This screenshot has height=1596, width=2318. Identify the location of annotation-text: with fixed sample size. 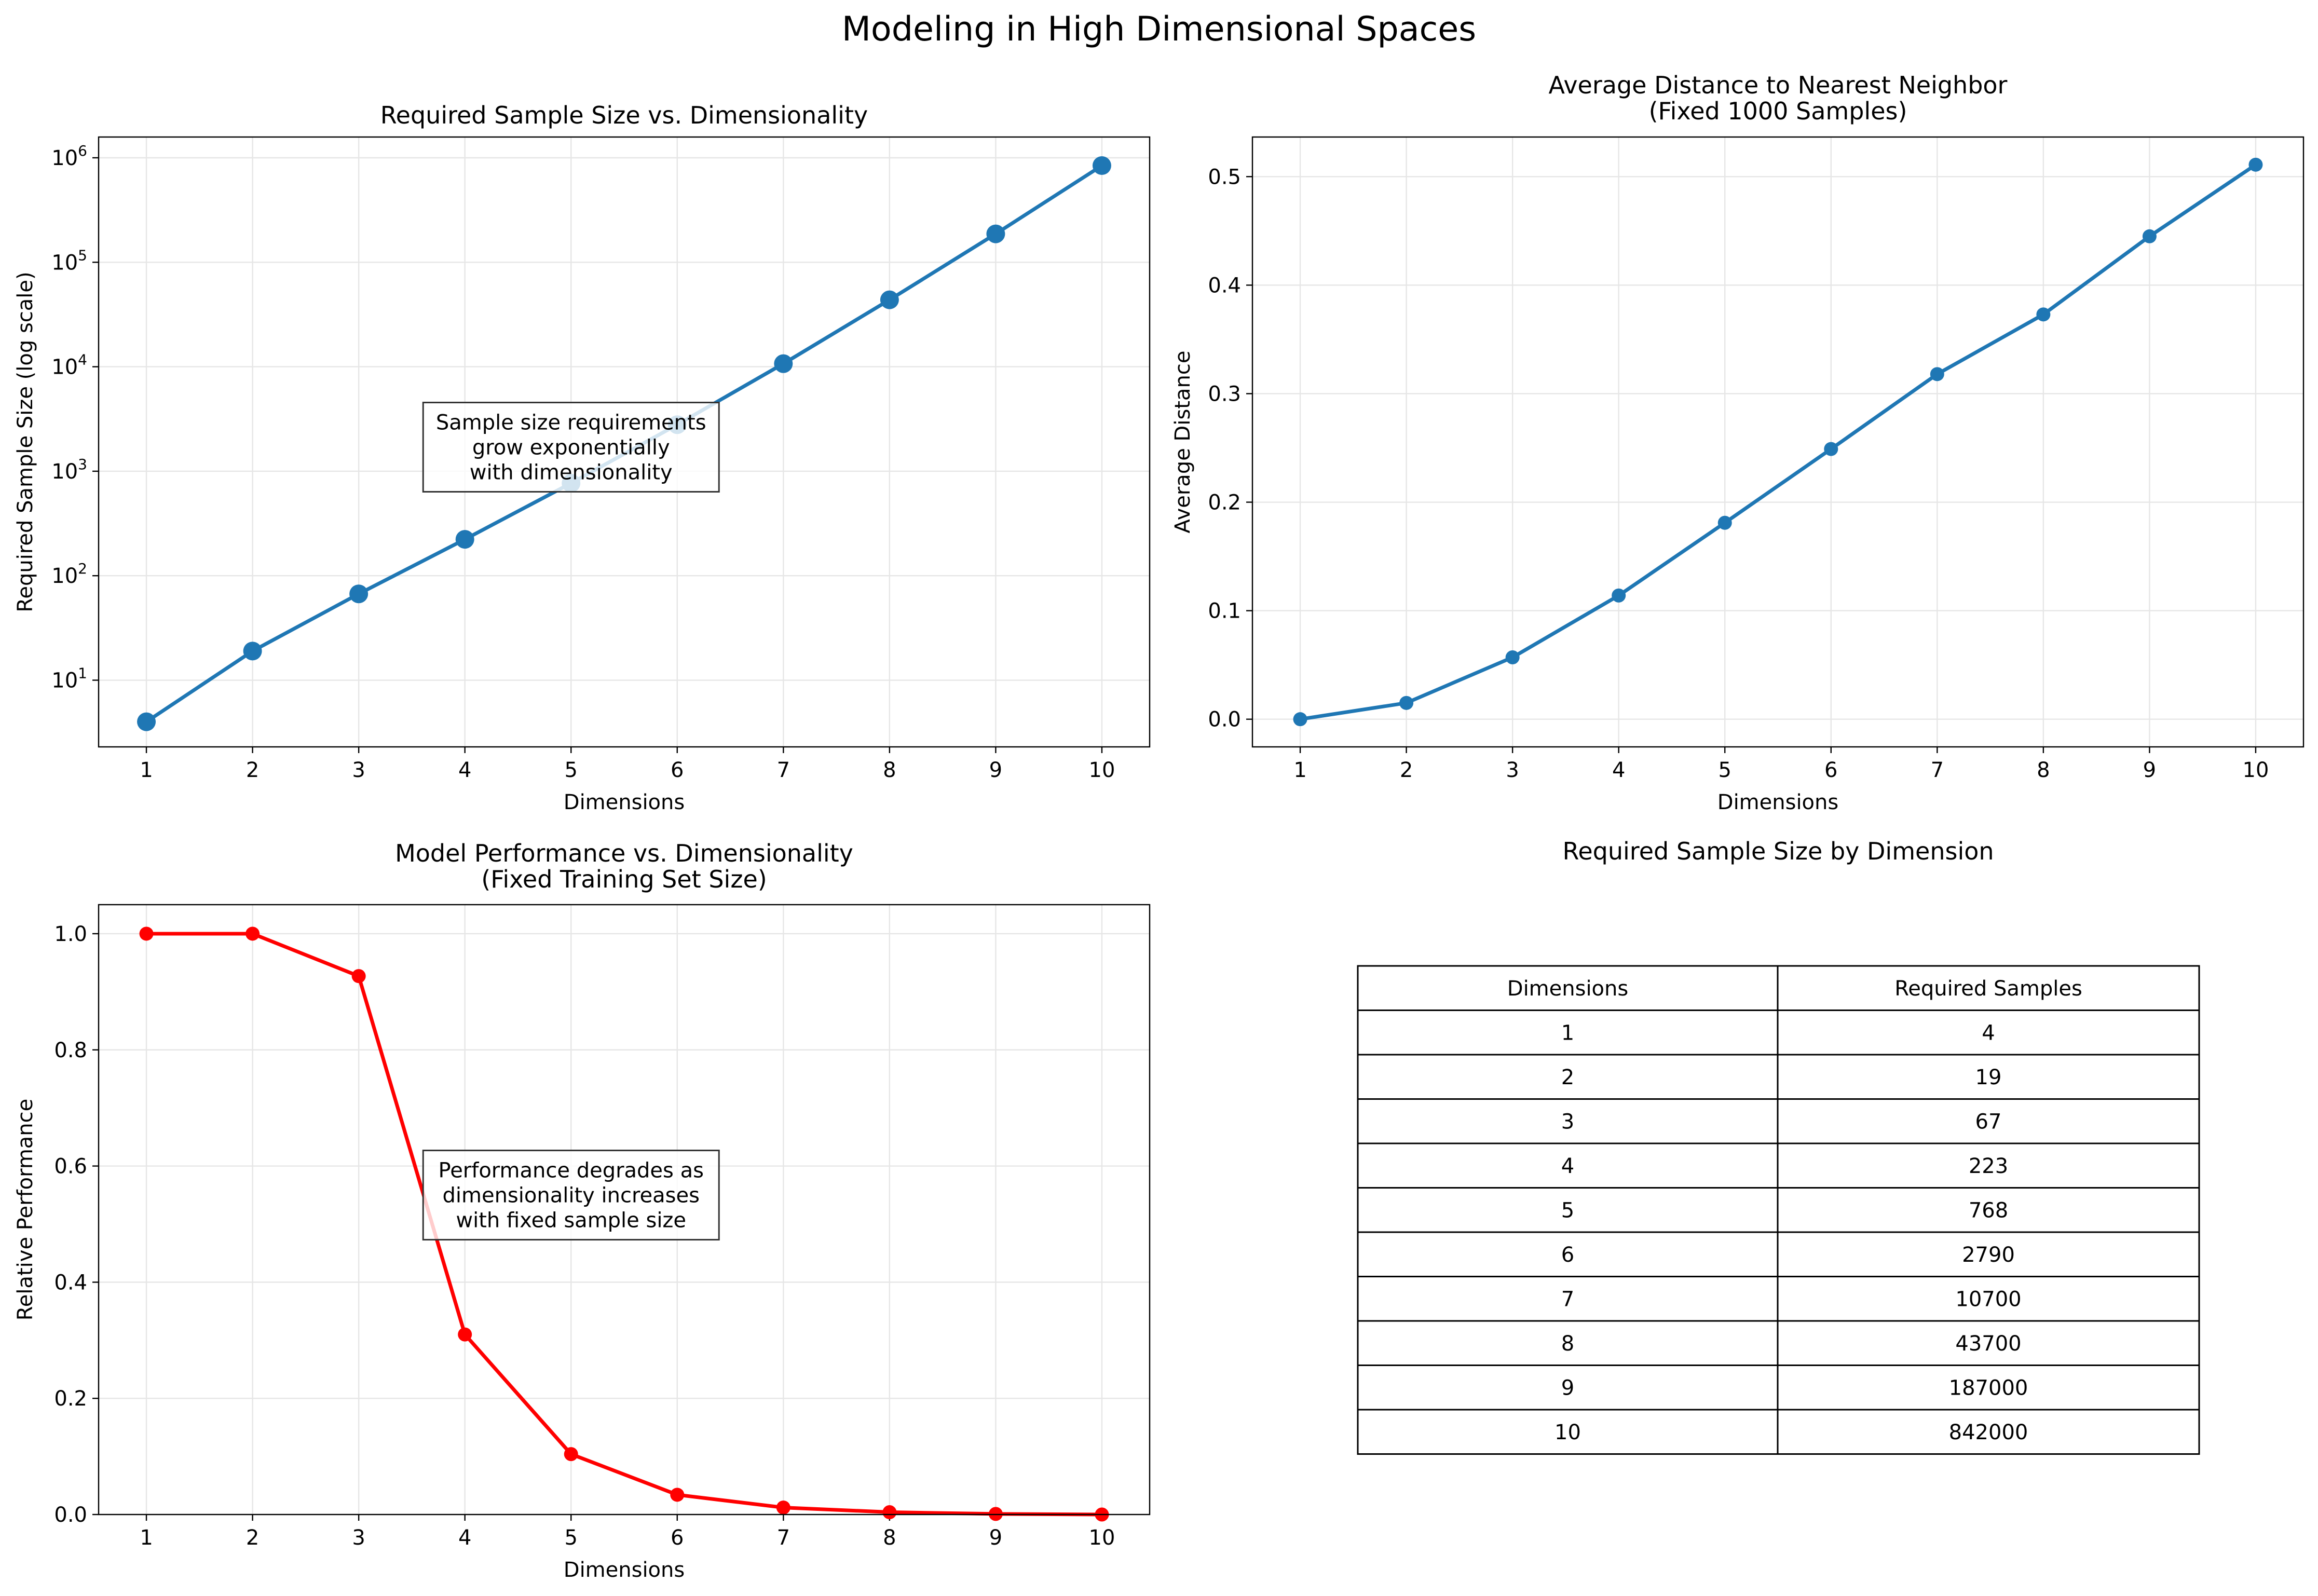
(571, 1221).